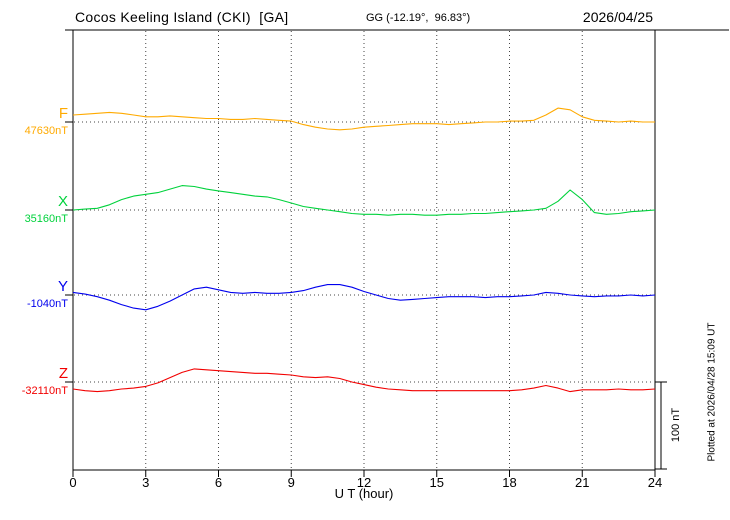 The height and width of the screenshot is (520, 730). I want to click on x-tick-label: 21, so click(582, 482).